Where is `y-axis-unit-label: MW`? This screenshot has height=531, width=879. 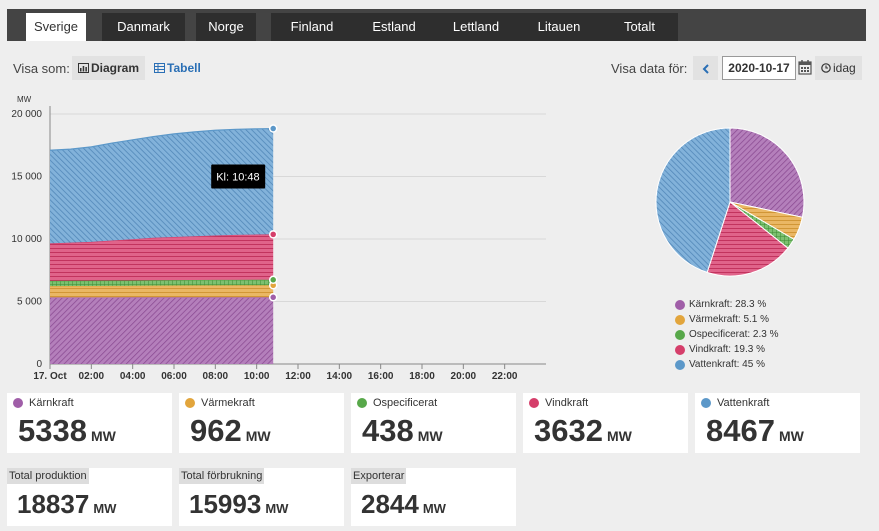
y-axis-unit-label: MW is located at coordinates (24, 99).